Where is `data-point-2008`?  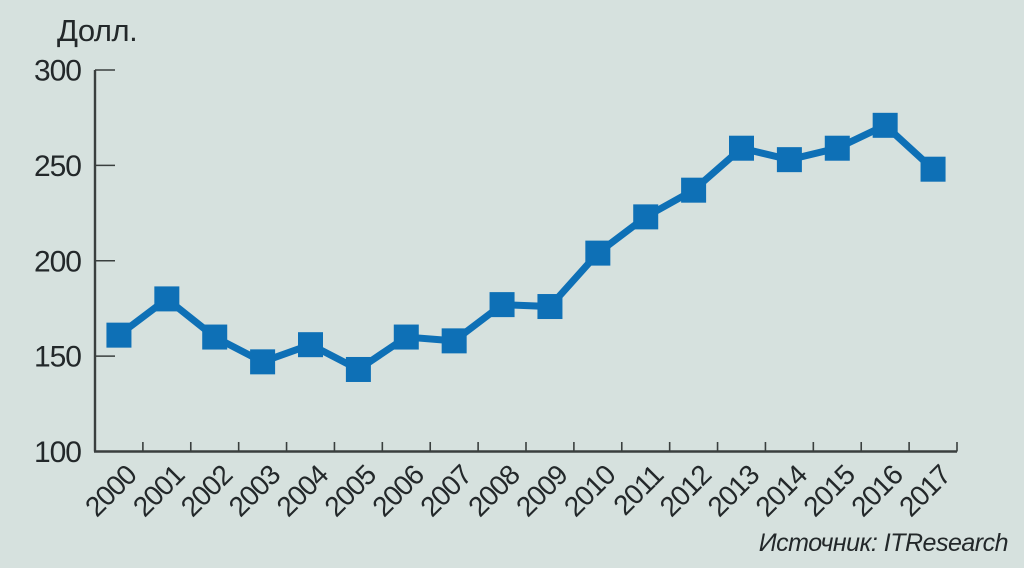
data-point-2008 is located at coordinates (502, 305).